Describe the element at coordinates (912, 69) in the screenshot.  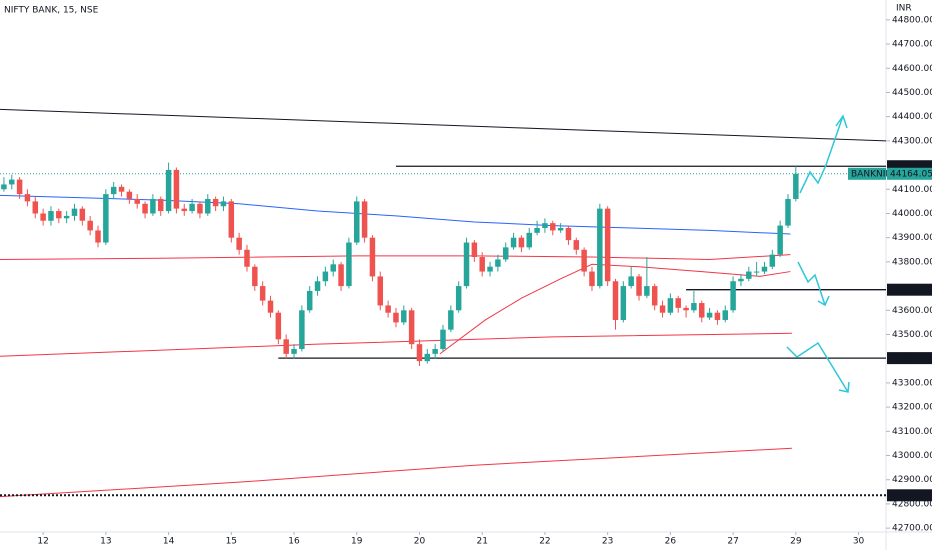
I see `y-tick-label: 44600.00` at that location.